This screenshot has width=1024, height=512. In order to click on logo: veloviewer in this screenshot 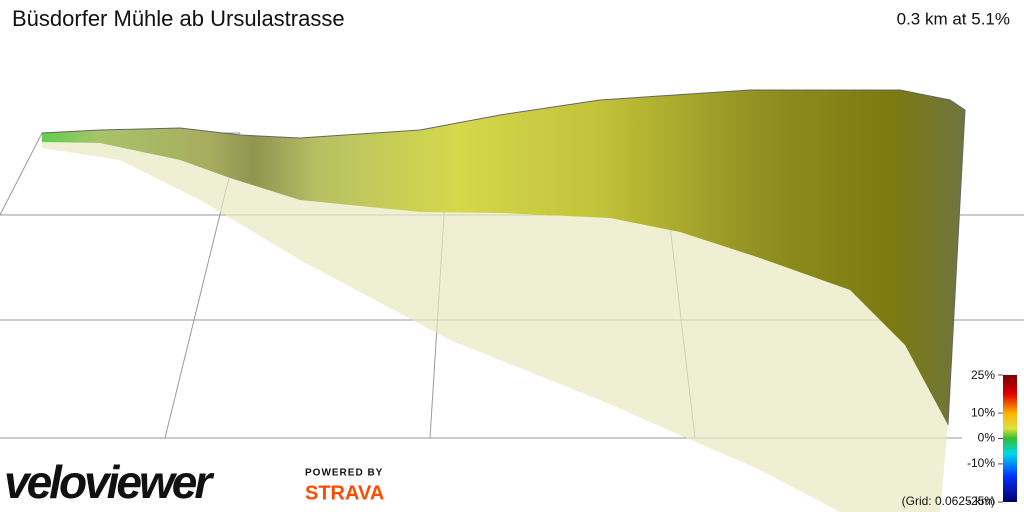, I will do `click(109, 482)`.